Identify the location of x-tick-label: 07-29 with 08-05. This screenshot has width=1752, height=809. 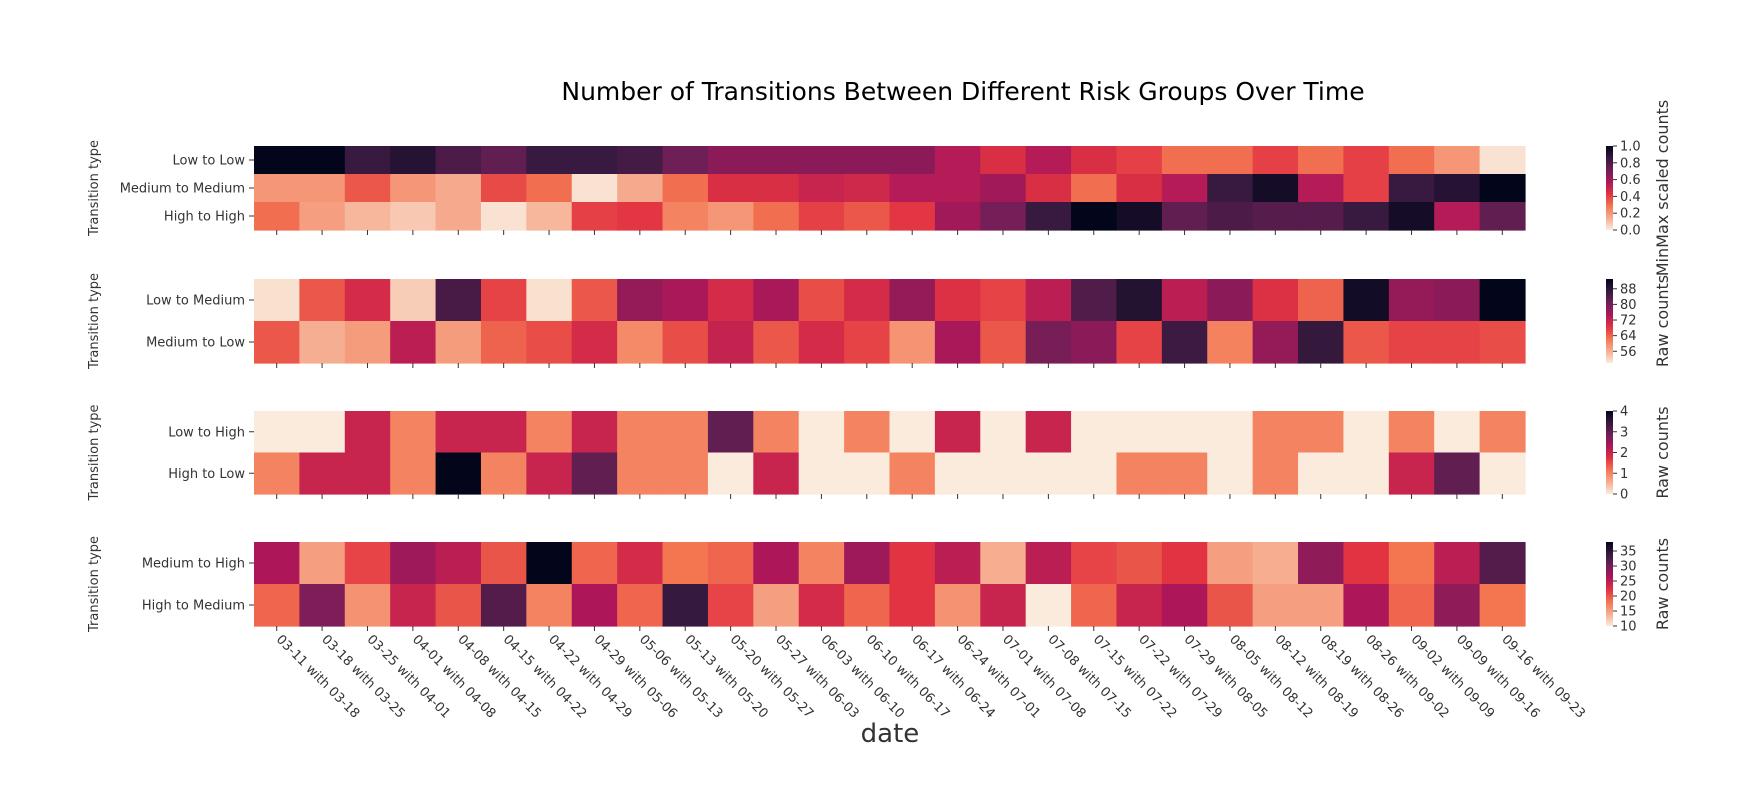
(1225, 676).